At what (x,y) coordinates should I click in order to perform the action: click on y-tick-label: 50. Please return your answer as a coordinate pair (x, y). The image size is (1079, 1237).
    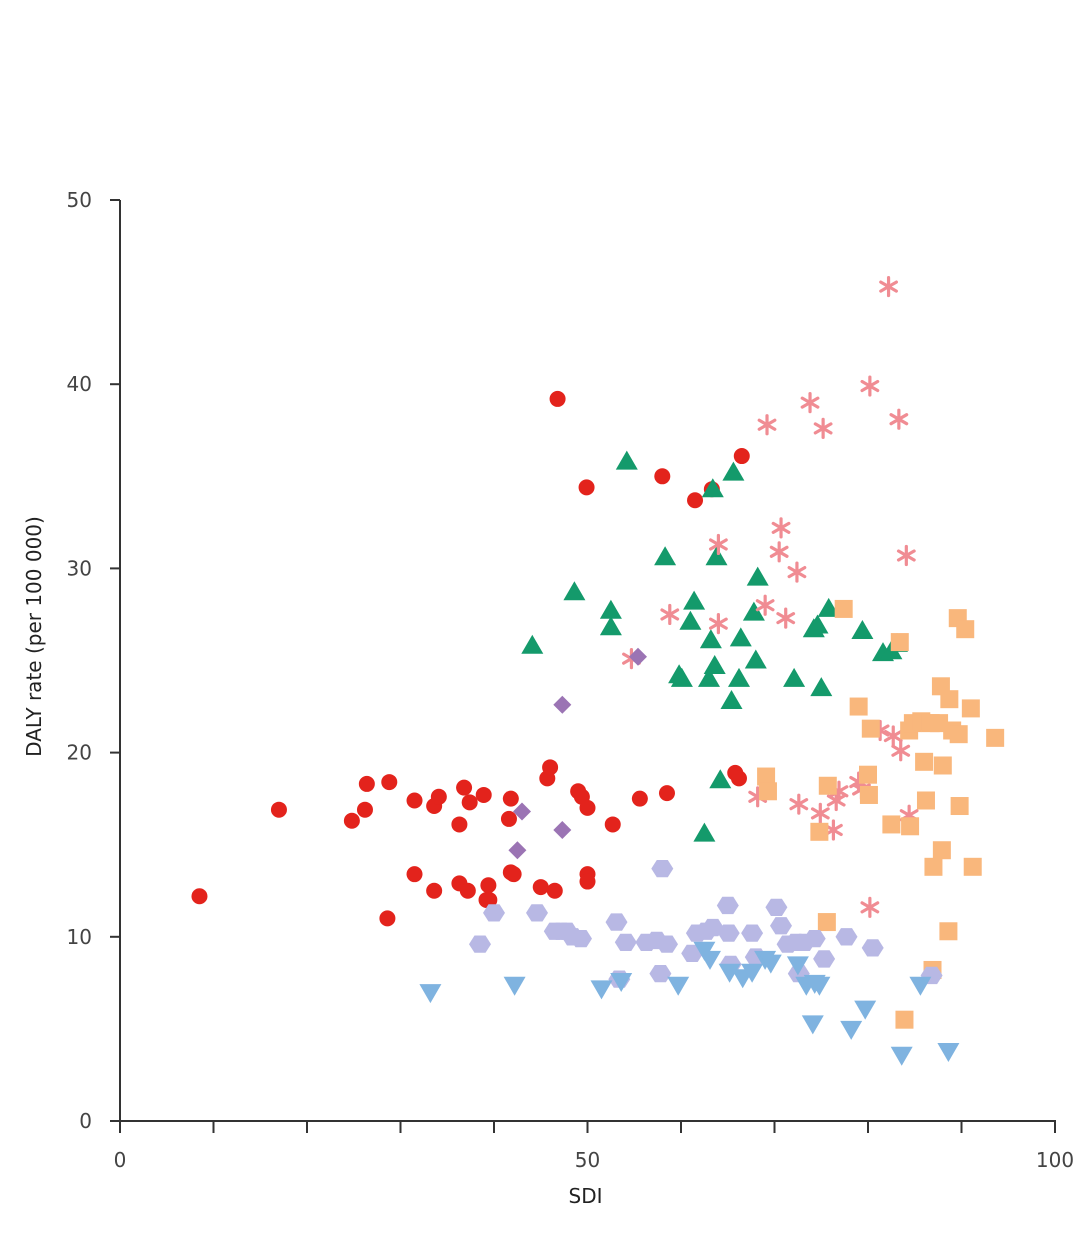
    Looking at the image, I should click on (79, 200).